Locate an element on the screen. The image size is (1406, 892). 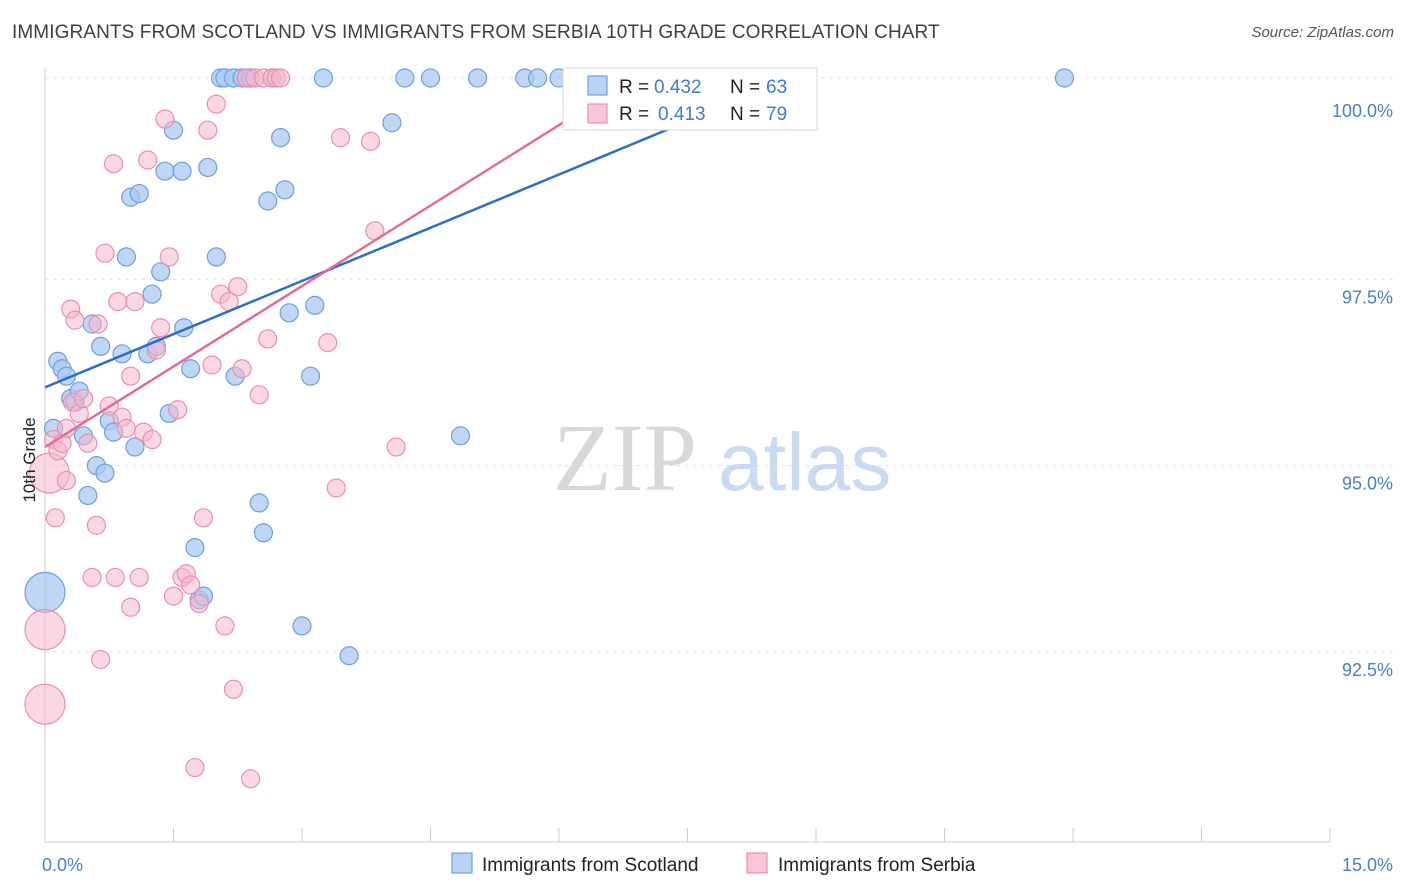
legend-n-label-serbia: N = is located at coordinates (745, 114).